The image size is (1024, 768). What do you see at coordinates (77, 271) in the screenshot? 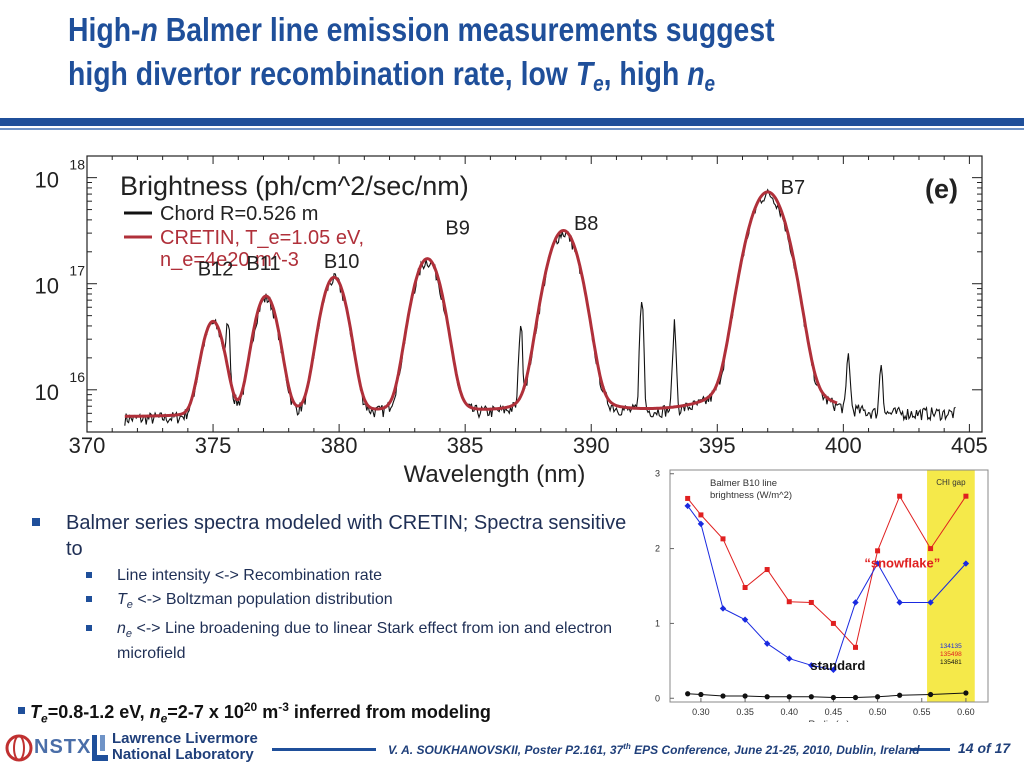
I see `y-tick-exponent: 17` at bounding box center [77, 271].